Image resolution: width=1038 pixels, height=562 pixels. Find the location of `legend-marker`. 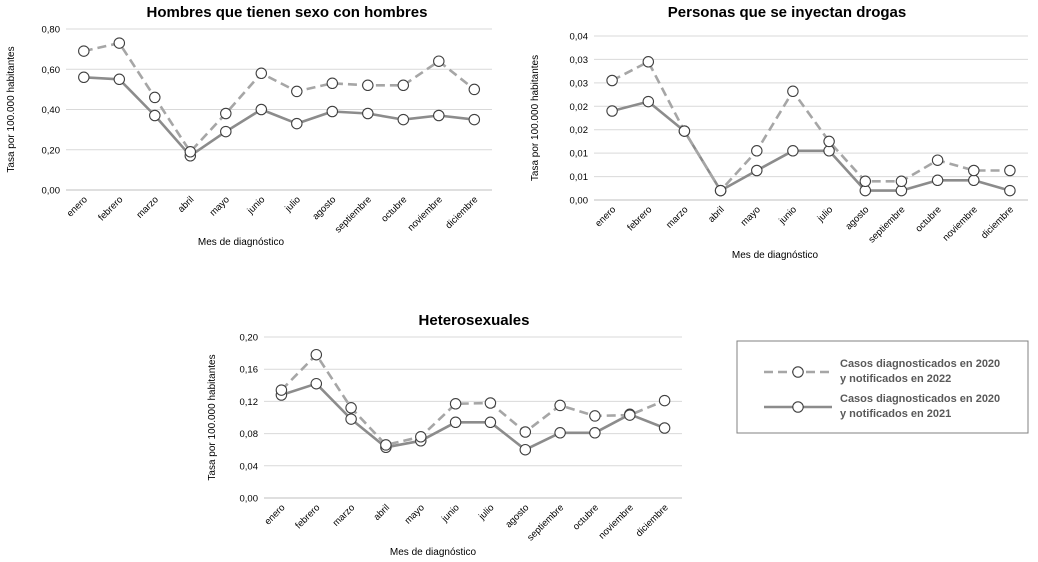

legend-marker is located at coordinates (798, 407).